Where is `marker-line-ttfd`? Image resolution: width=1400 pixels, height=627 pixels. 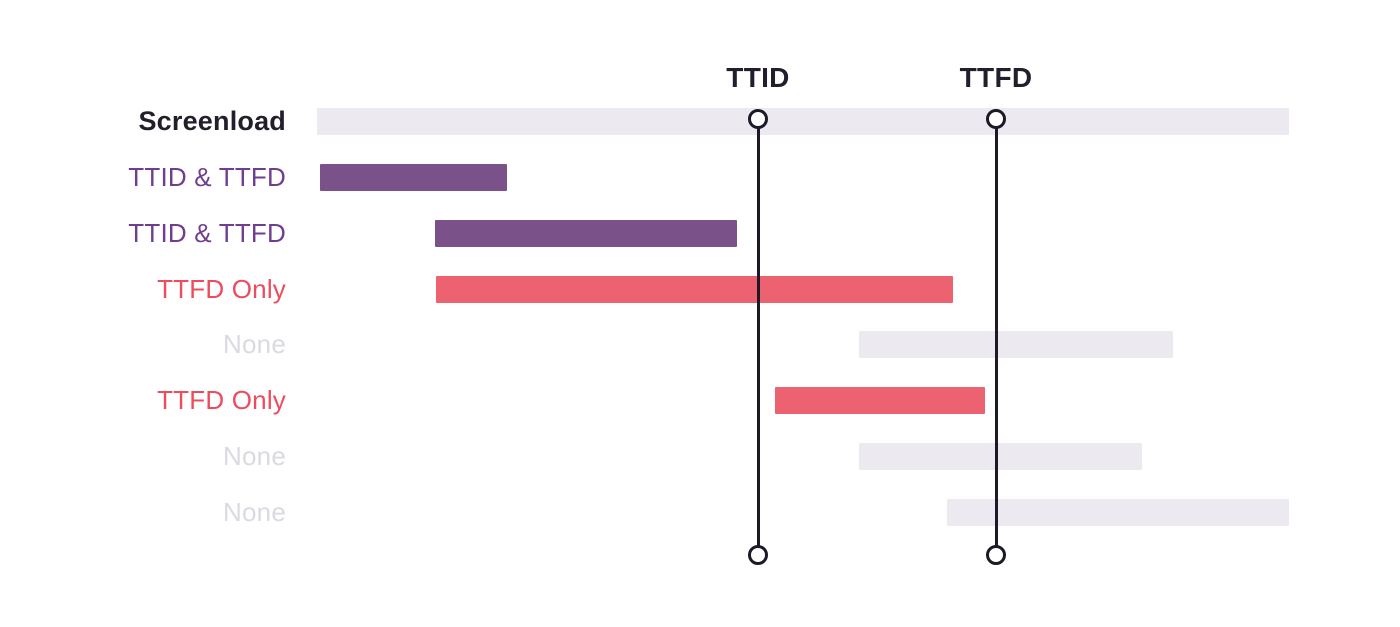
marker-line-ttfd is located at coordinates (996, 337).